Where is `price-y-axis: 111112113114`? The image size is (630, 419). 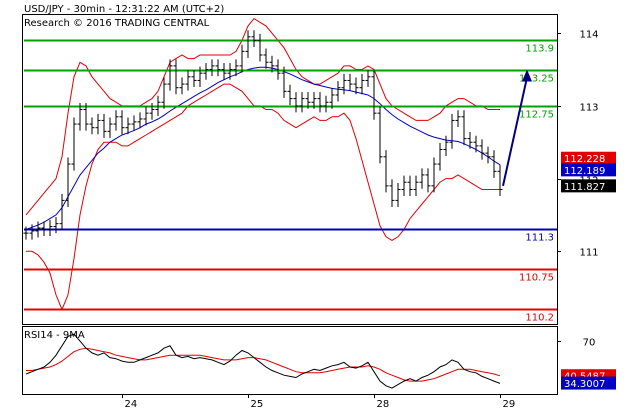
price-y-axis: 111112113114 is located at coordinates (578, 144).